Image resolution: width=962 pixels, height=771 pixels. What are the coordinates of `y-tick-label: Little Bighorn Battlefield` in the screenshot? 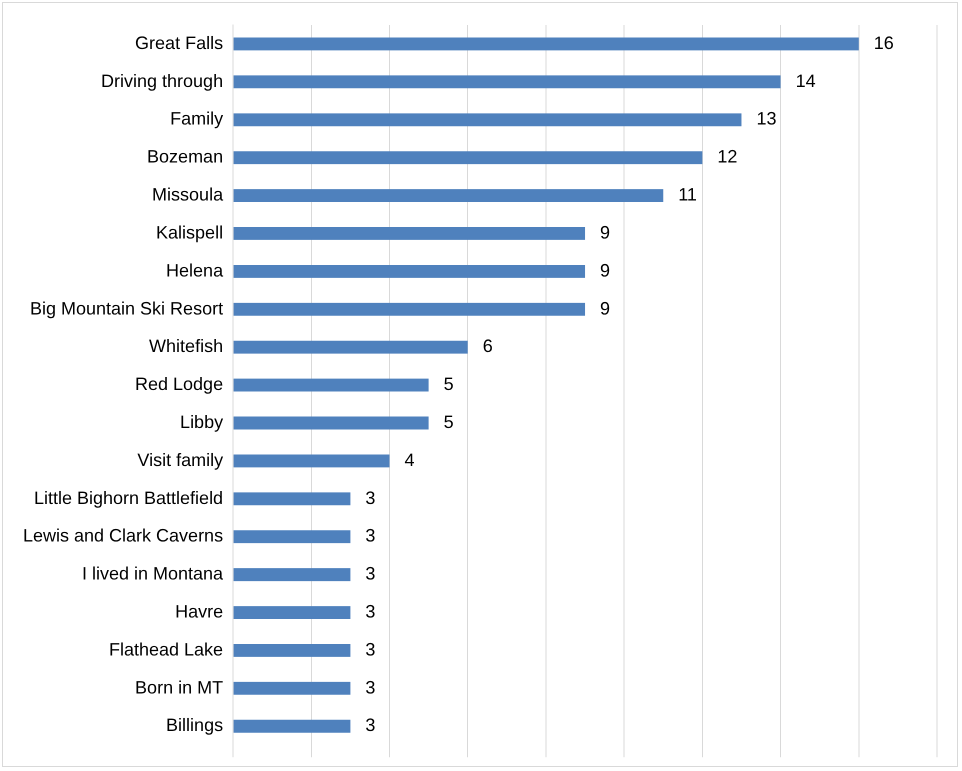 It's located at (129, 498).